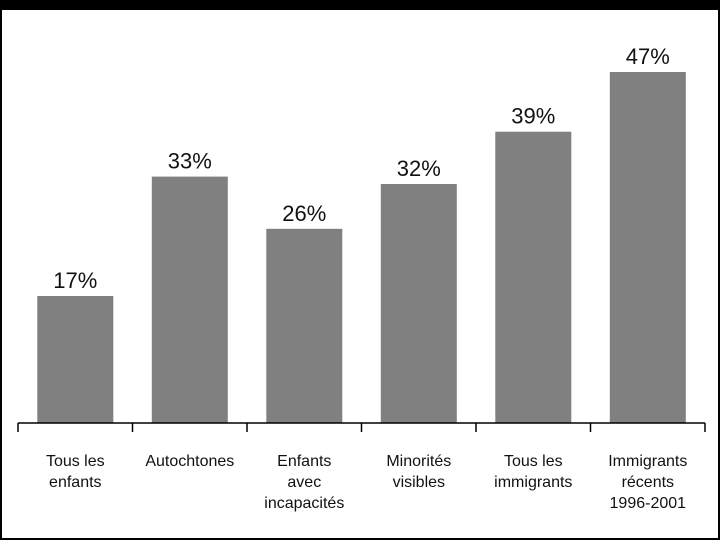 Image resolution: width=720 pixels, height=540 pixels. I want to click on data-label-3: 26%, so click(304, 213).